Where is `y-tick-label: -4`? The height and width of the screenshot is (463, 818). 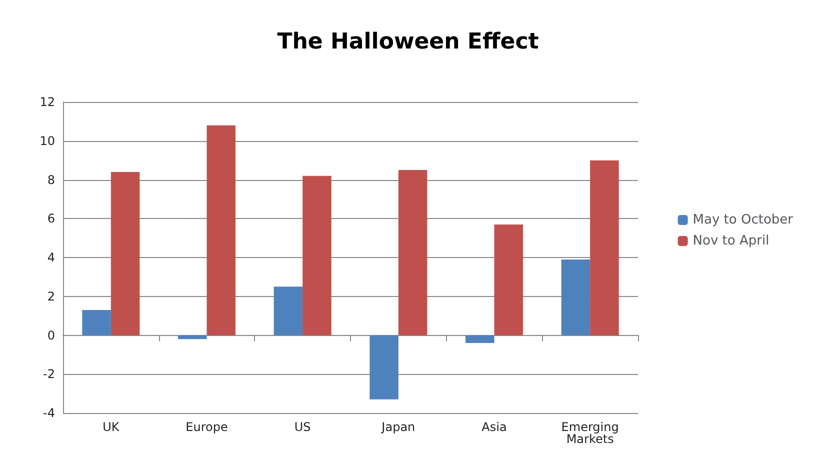
y-tick-label: -4 is located at coordinates (49, 413).